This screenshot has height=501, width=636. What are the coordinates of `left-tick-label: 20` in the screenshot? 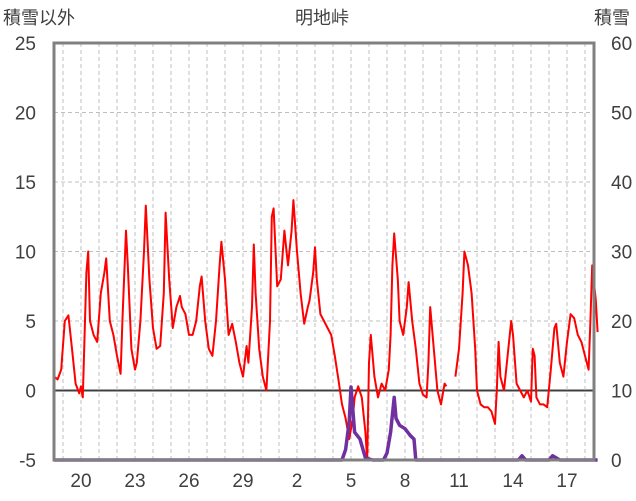 It's located at (25, 114).